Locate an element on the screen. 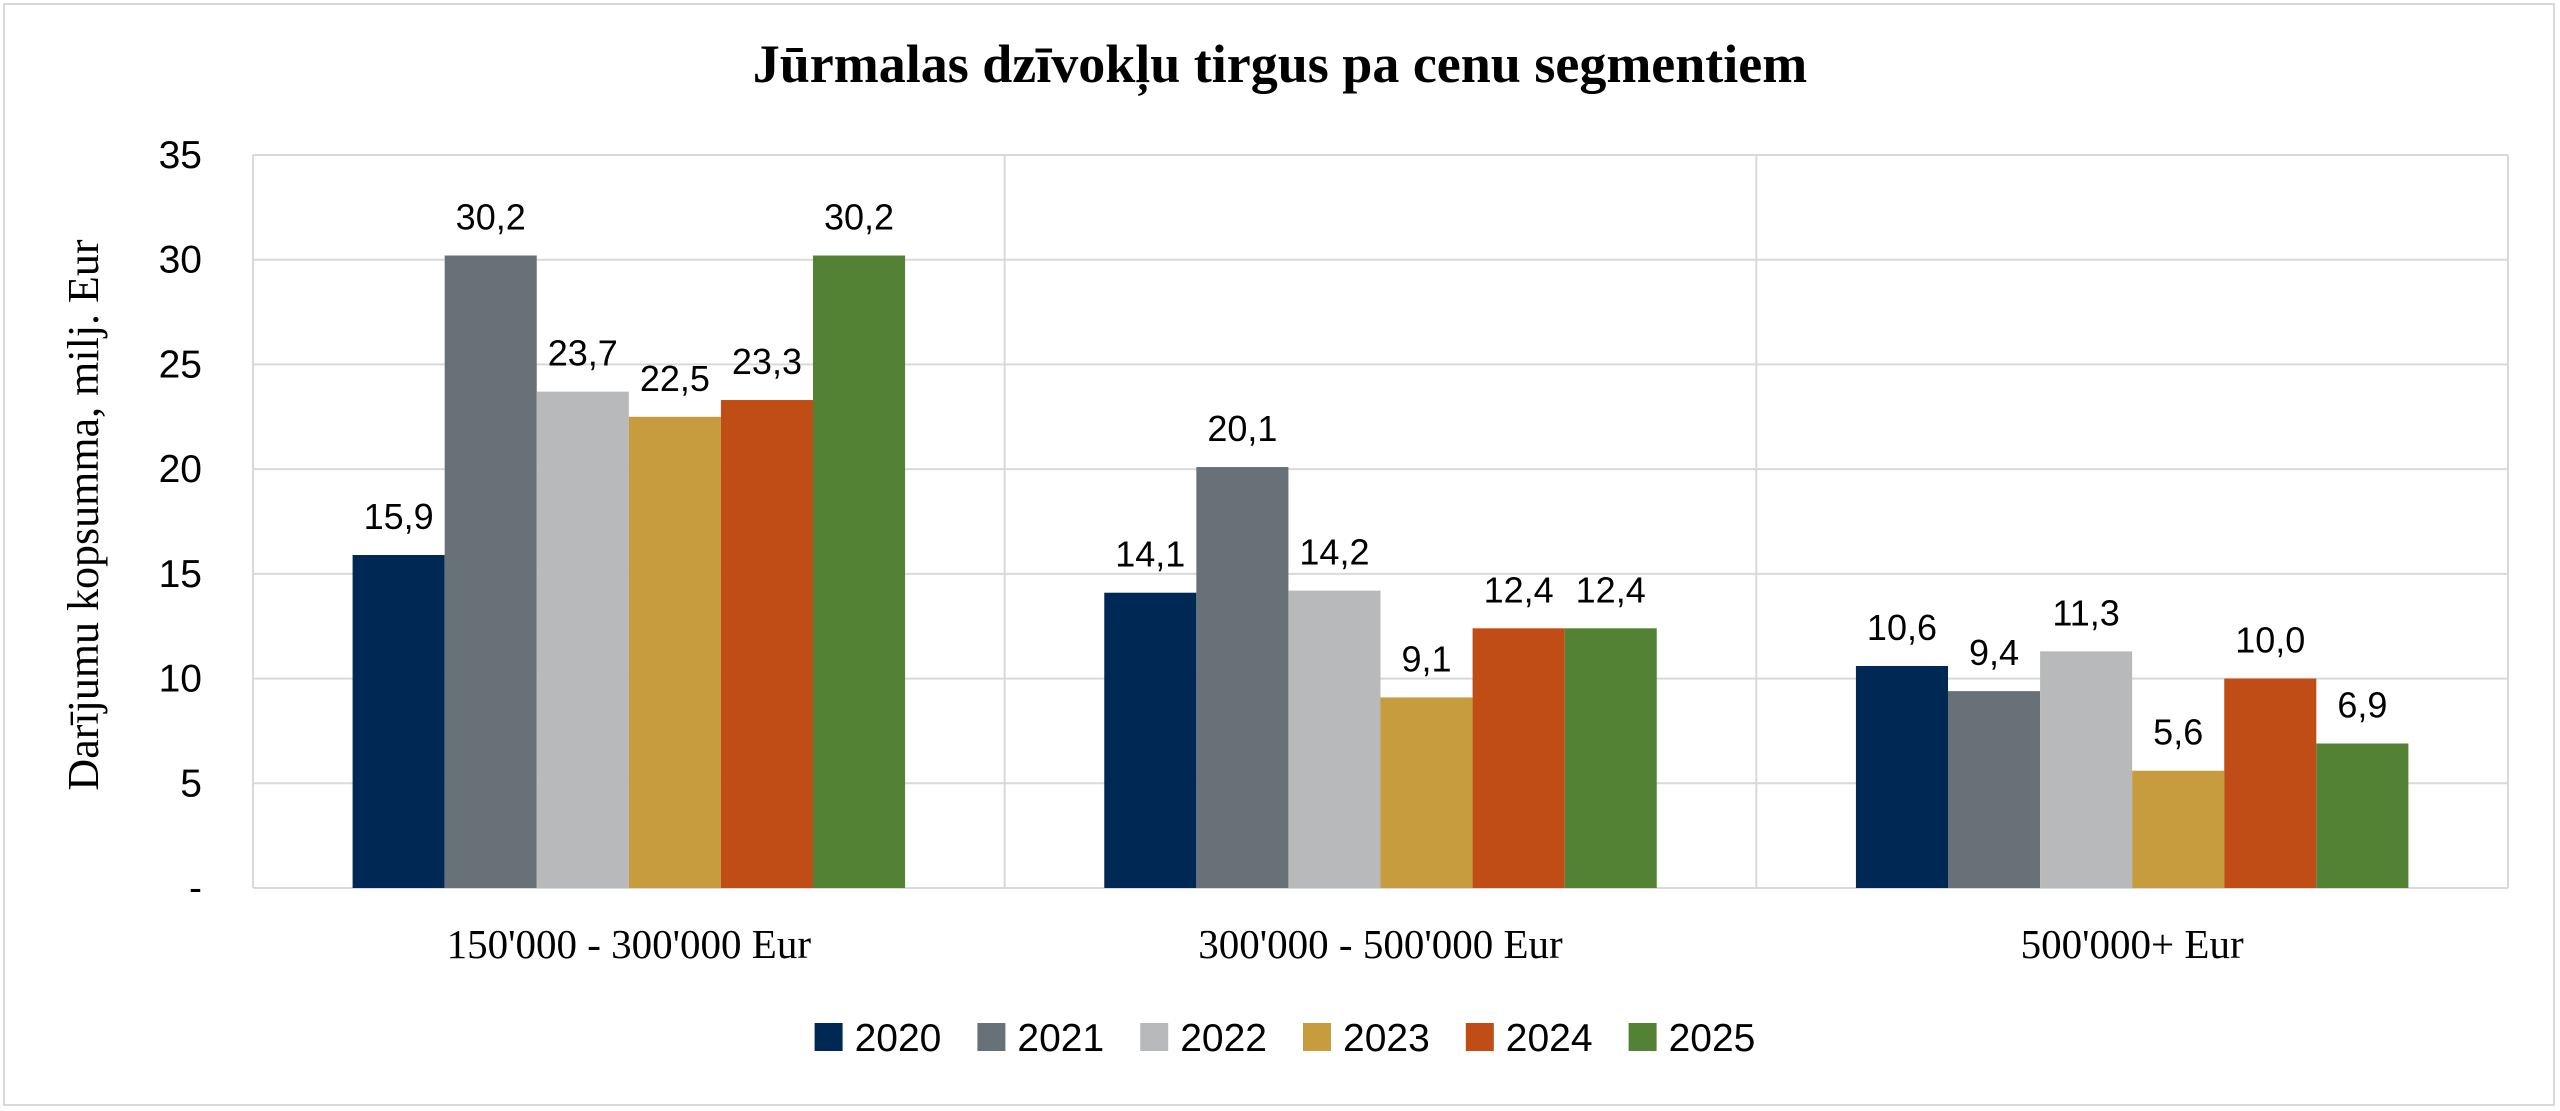 Image resolution: width=2560 pixels, height=1111 pixels. legend-item-2024: 2024 is located at coordinates (1529, 1038).